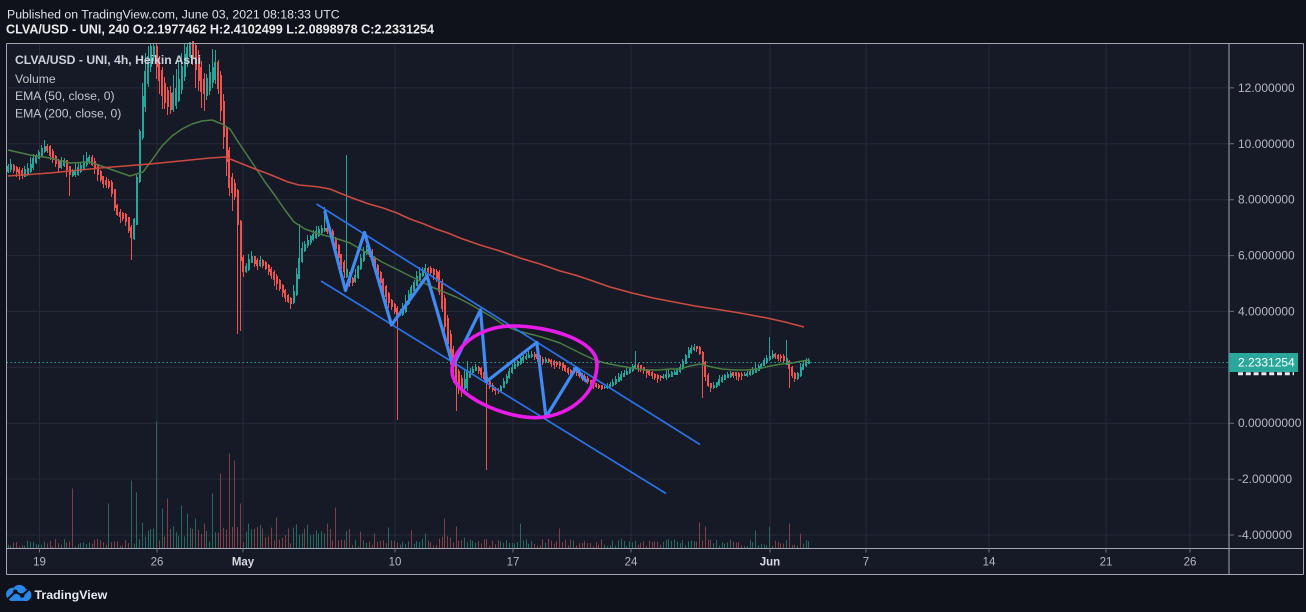 The width and height of the screenshot is (1306, 612). What do you see at coordinates (35, 79) in the screenshot?
I see `svg-text: Volume` at bounding box center [35, 79].